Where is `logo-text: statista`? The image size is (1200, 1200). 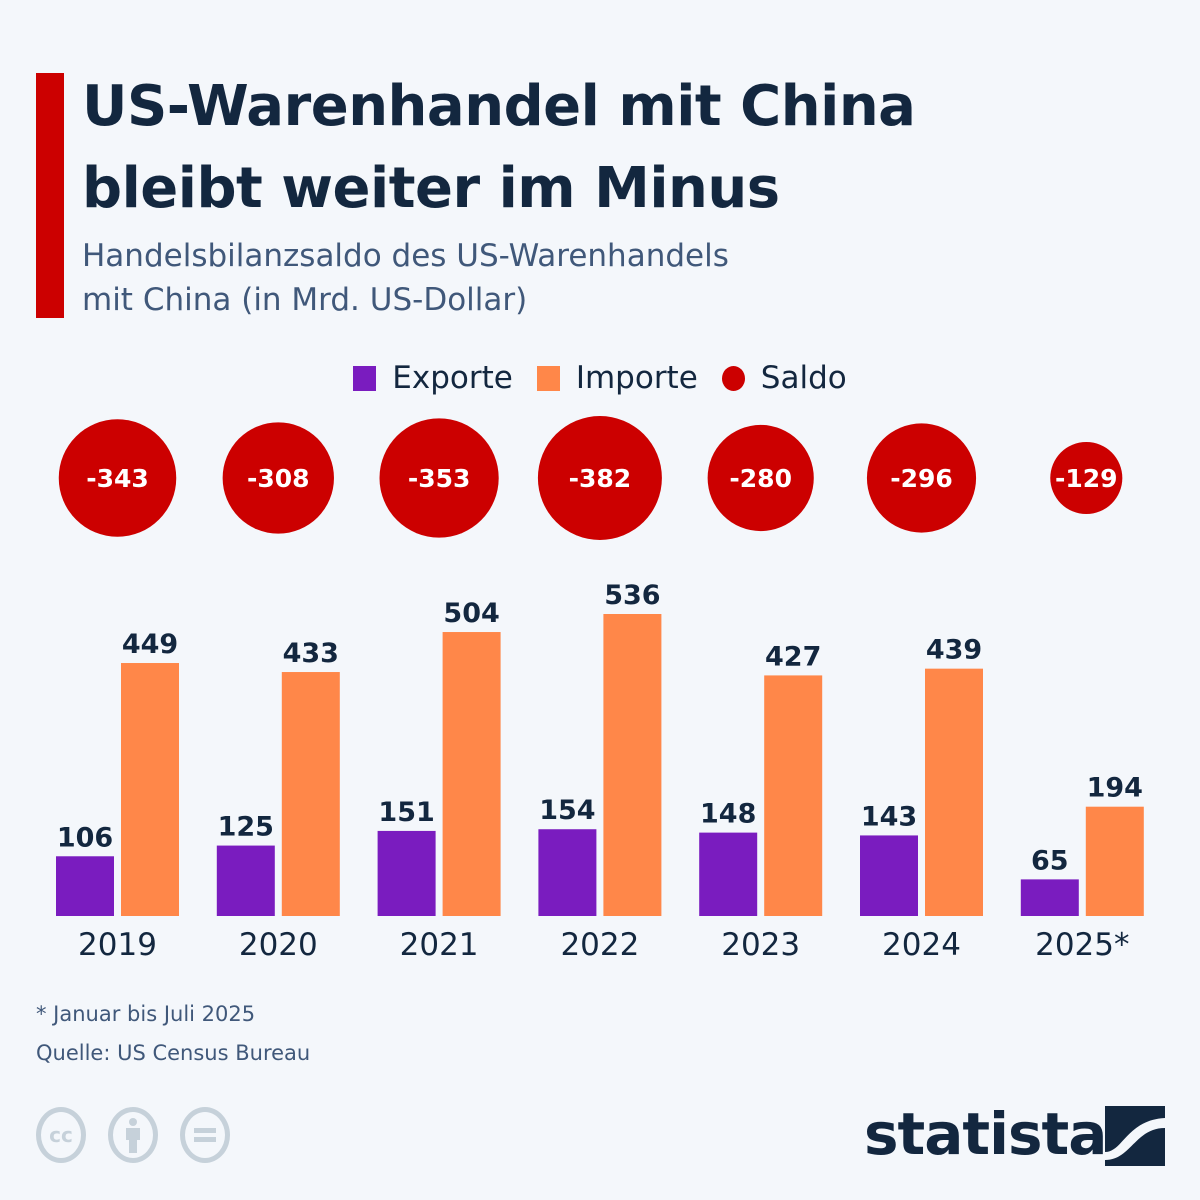 logo-text: statista is located at coordinates (985, 1134).